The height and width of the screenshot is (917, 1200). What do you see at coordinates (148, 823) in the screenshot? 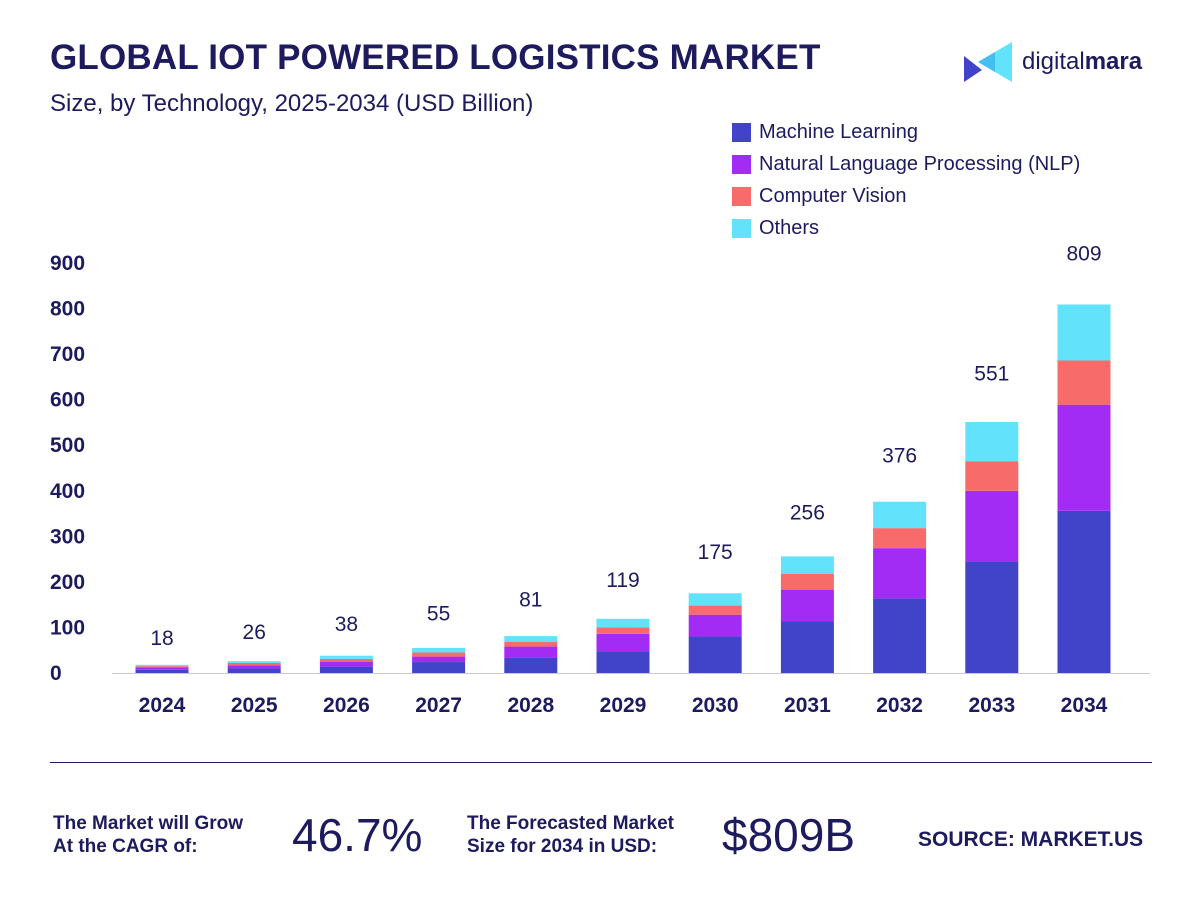
I see `cagr-label-line1: The Market will Grow` at bounding box center [148, 823].